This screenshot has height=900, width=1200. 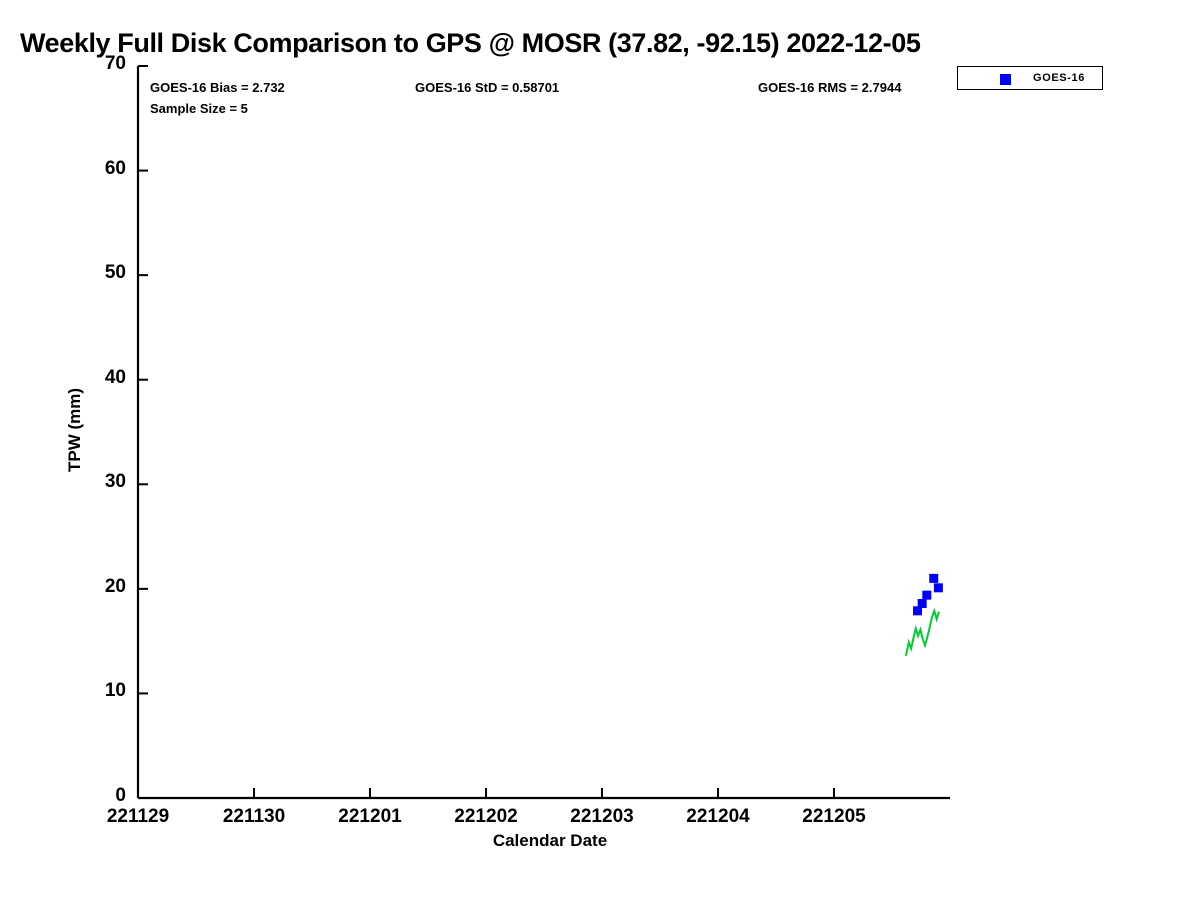 What do you see at coordinates (115, 586) in the screenshot?
I see `y-axis-tick-label: 20` at bounding box center [115, 586].